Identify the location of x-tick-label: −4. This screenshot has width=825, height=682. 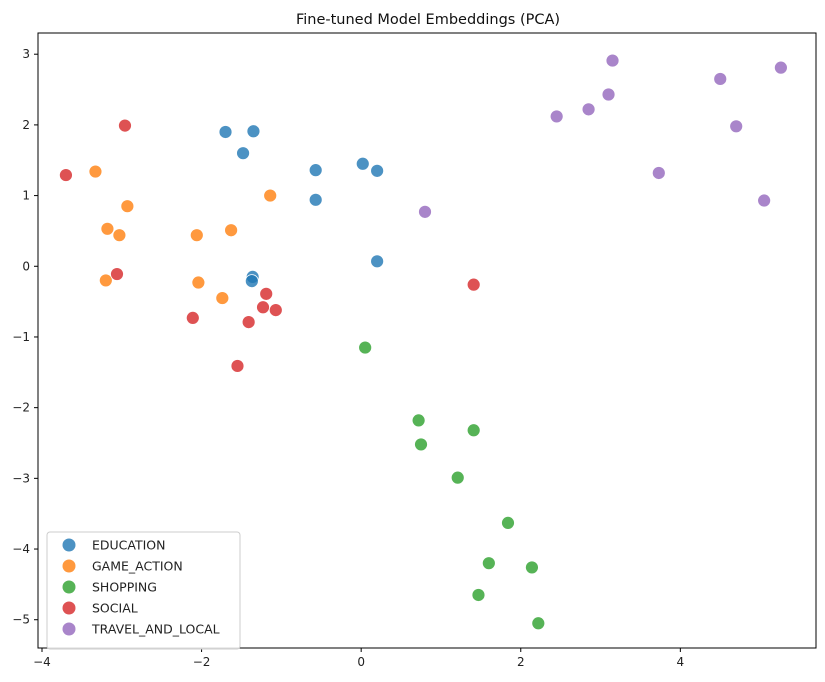
(42, 662).